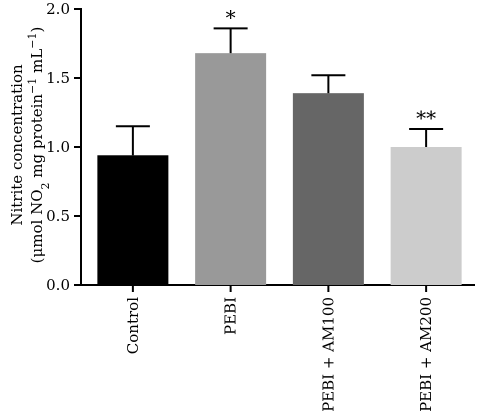 This screenshot has width=500, height=413. Describe the element at coordinates (328, 354) in the screenshot. I see `x-tick-label: PEBI + AM100` at that location.